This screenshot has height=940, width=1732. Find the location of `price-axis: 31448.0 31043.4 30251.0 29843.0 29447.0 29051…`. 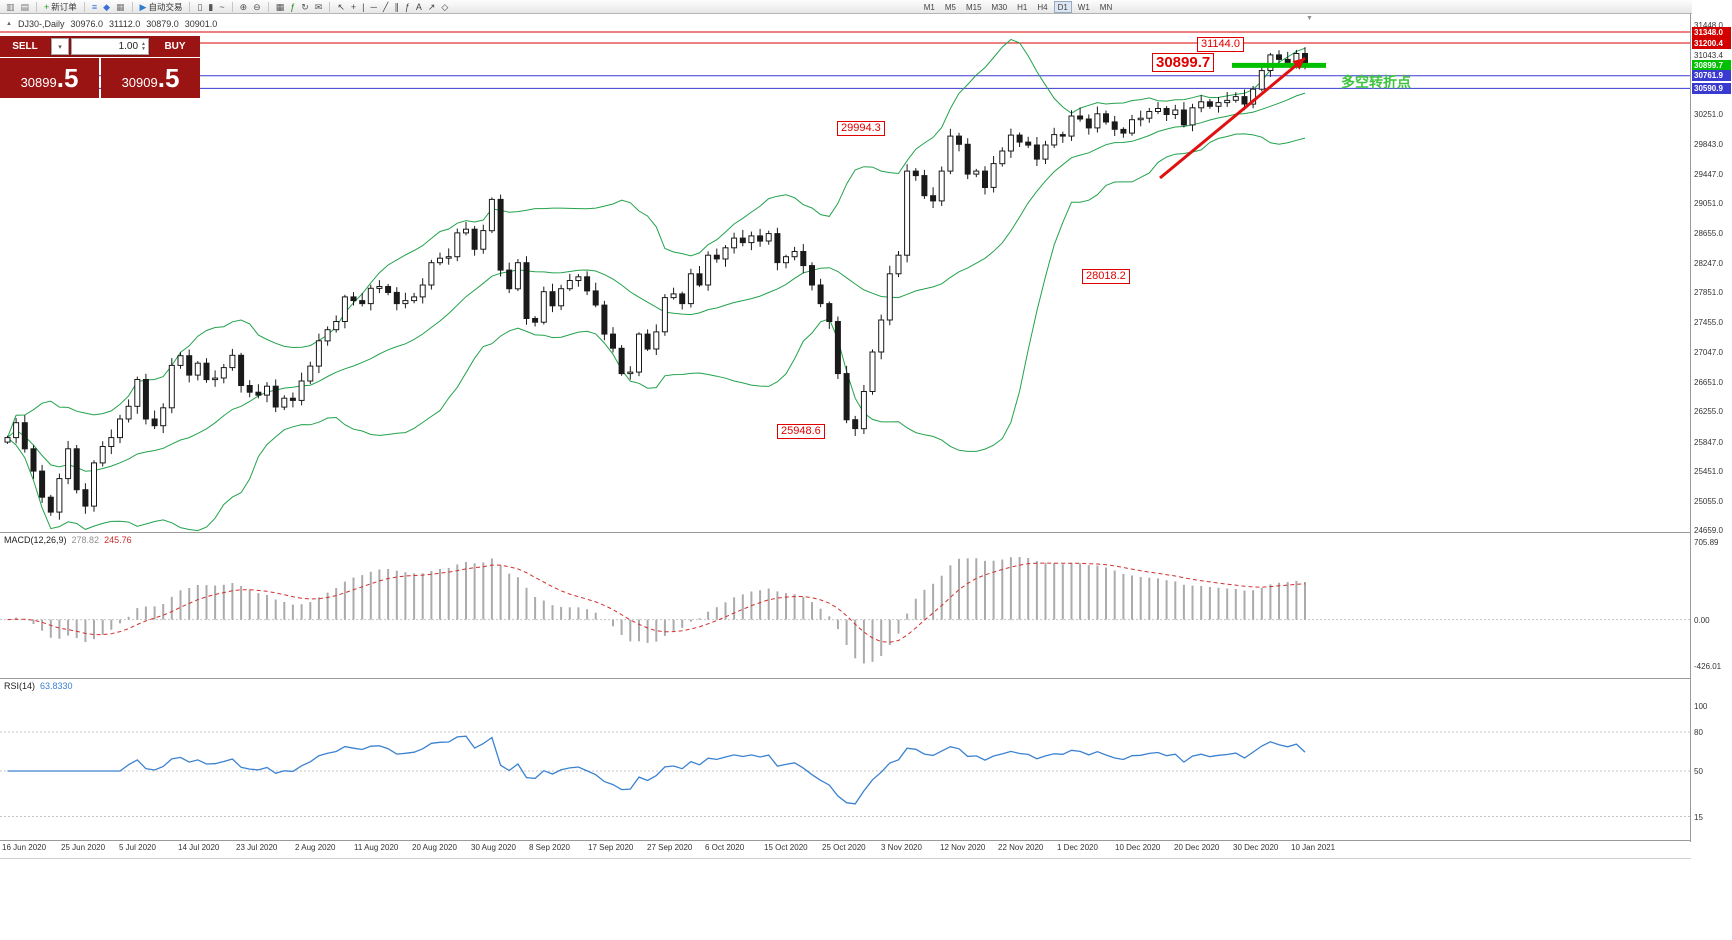

price-axis: 31448.0 31043.4 30251.0 29843.0 29447.0 29051… is located at coordinates (1712, 430).